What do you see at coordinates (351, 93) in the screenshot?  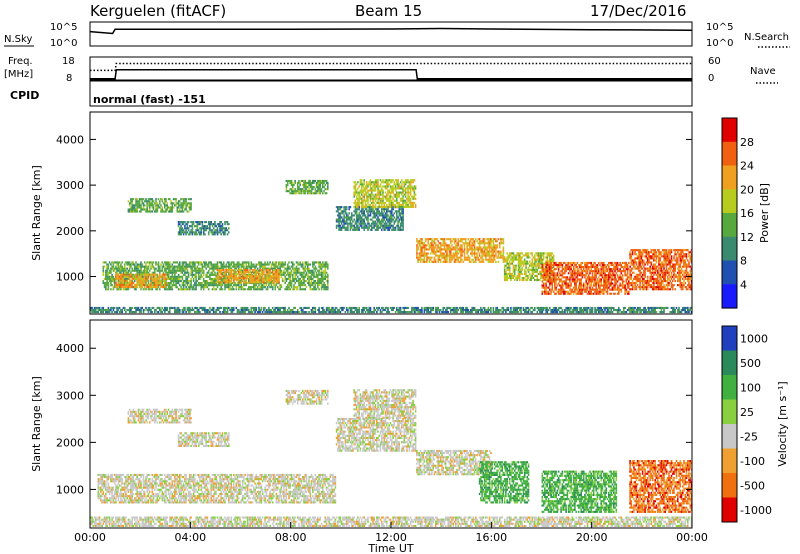 I see `cpid-panel: CPID normal (fast) -151` at bounding box center [351, 93].